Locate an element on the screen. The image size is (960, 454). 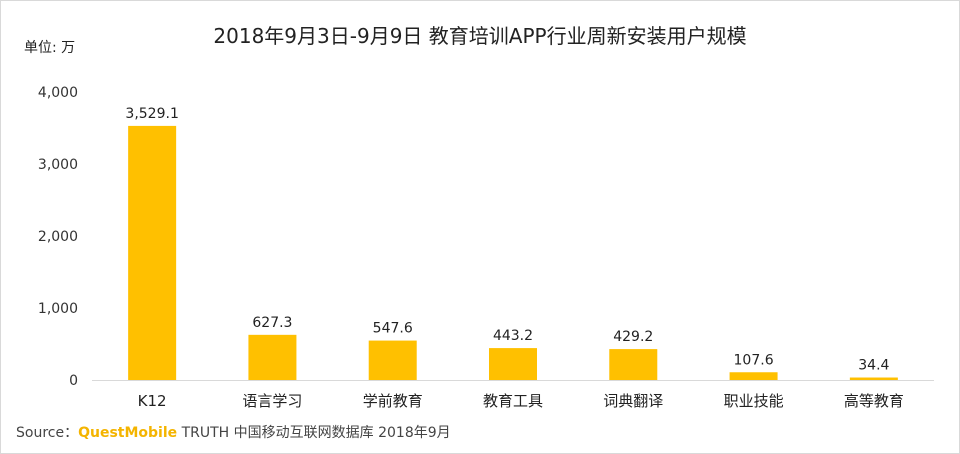
y-tick-label: 3,000 is located at coordinates (58, 165).